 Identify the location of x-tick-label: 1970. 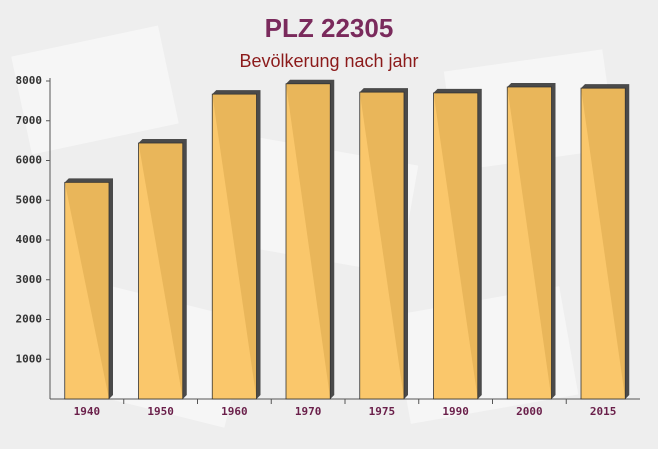
(308, 411).